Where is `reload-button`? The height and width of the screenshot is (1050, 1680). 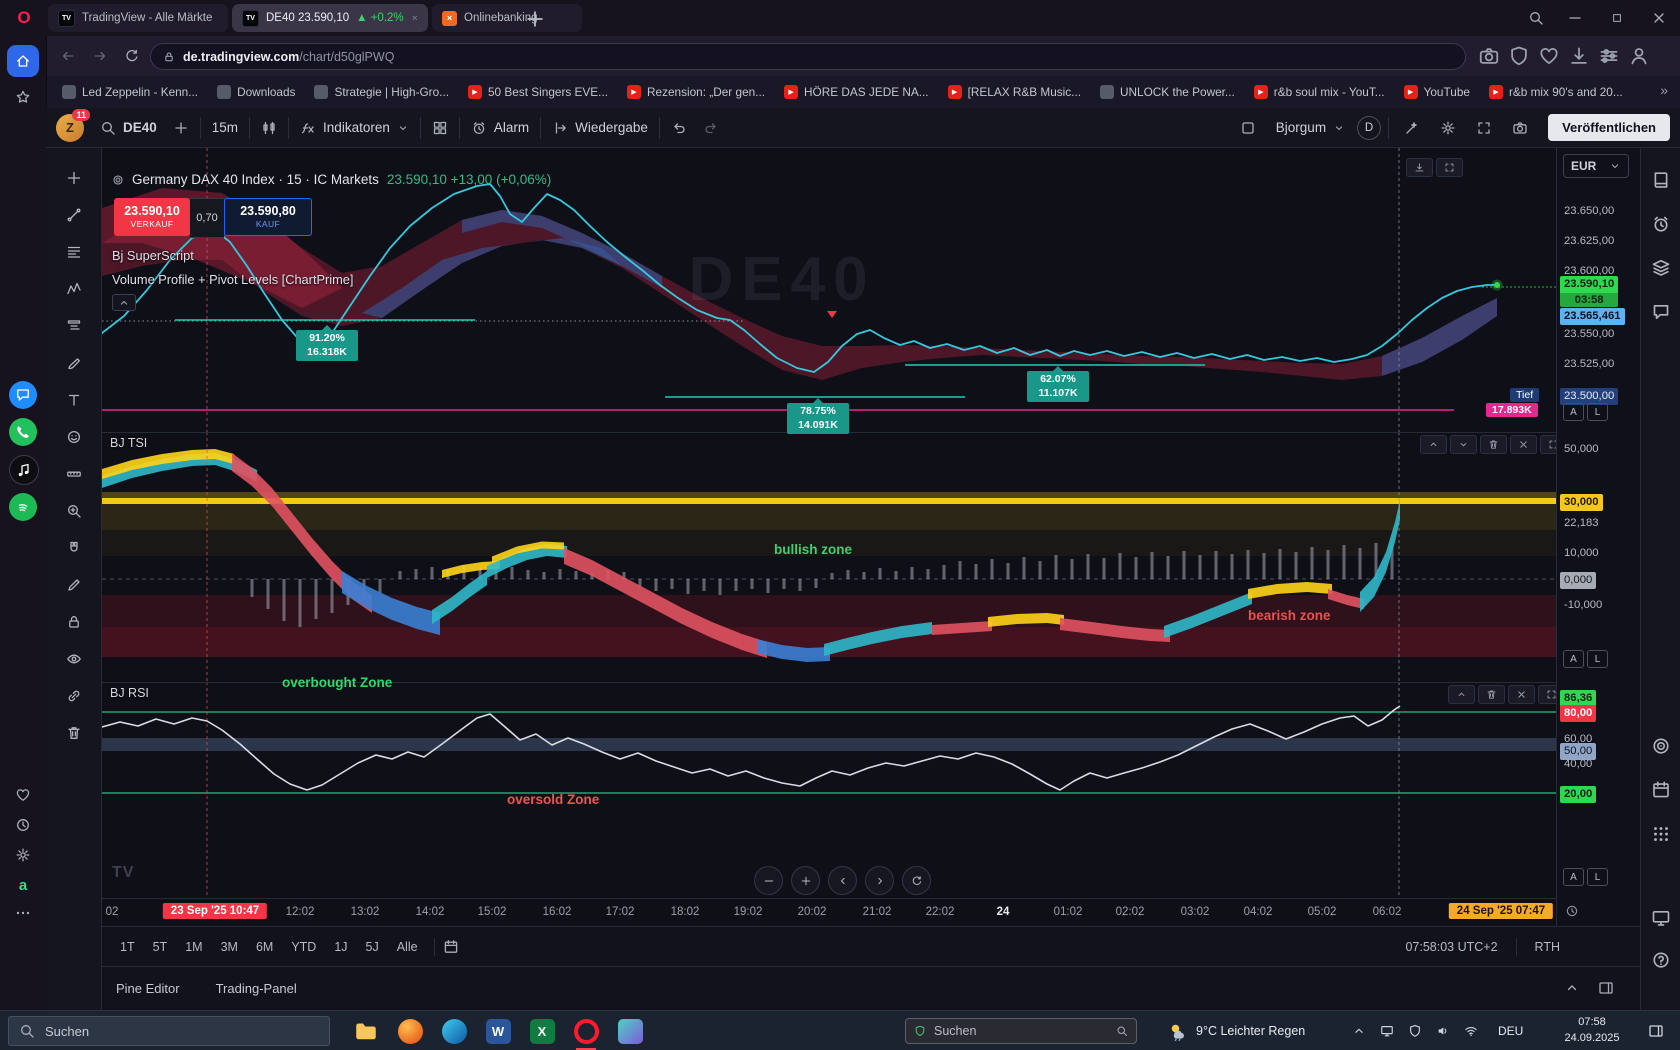 reload-button is located at coordinates (132, 56).